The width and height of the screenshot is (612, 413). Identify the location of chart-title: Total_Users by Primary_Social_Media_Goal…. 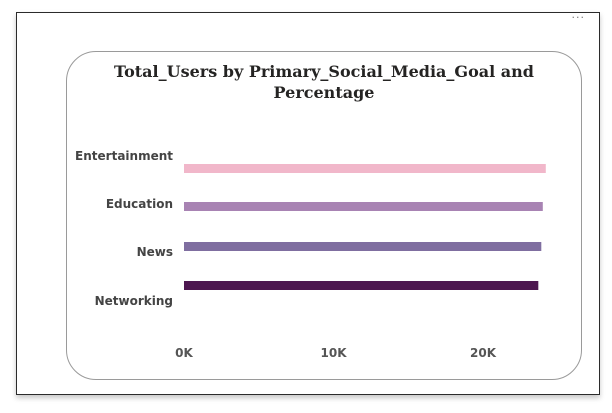
(324, 82).